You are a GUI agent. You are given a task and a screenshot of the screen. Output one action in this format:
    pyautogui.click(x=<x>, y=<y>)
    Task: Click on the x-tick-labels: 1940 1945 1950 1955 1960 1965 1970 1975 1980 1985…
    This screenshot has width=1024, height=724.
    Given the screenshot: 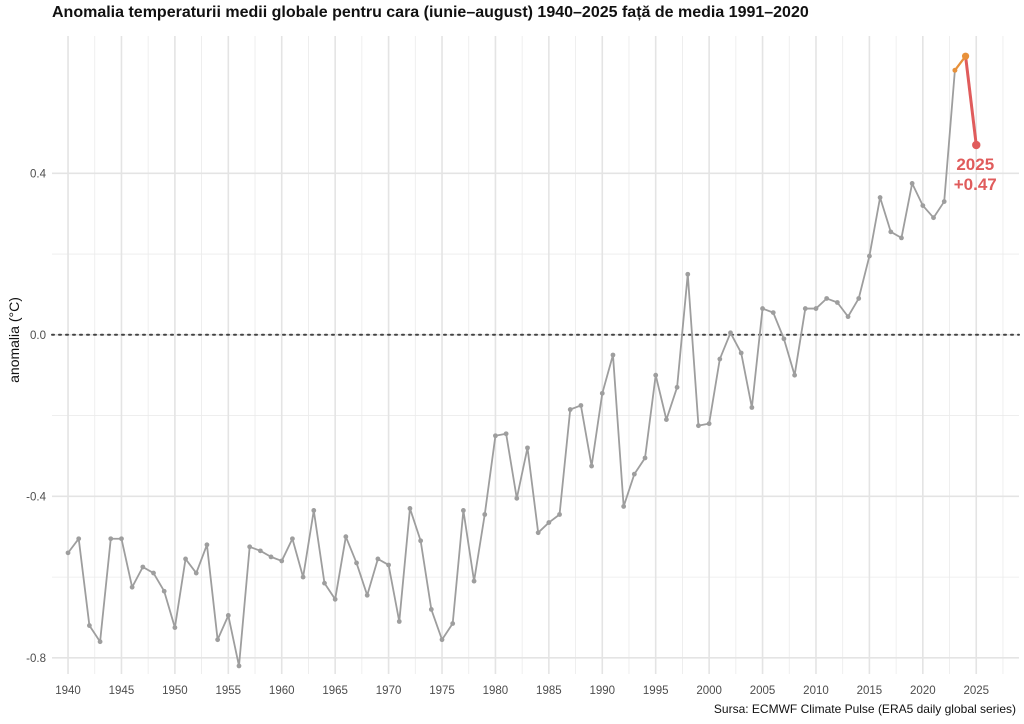 What is the action you would take?
    pyautogui.click(x=522, y=691)
    